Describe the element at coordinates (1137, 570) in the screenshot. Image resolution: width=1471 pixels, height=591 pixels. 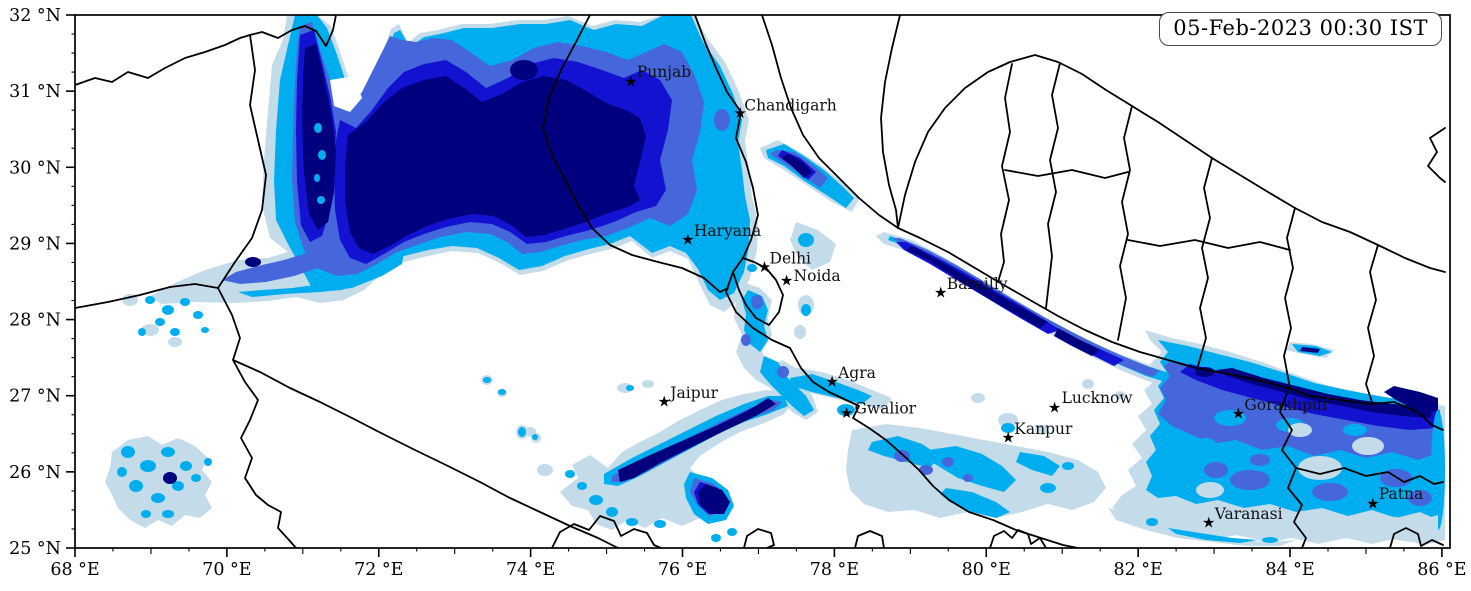
I see `x-tick-label: 82 °E` at that location.